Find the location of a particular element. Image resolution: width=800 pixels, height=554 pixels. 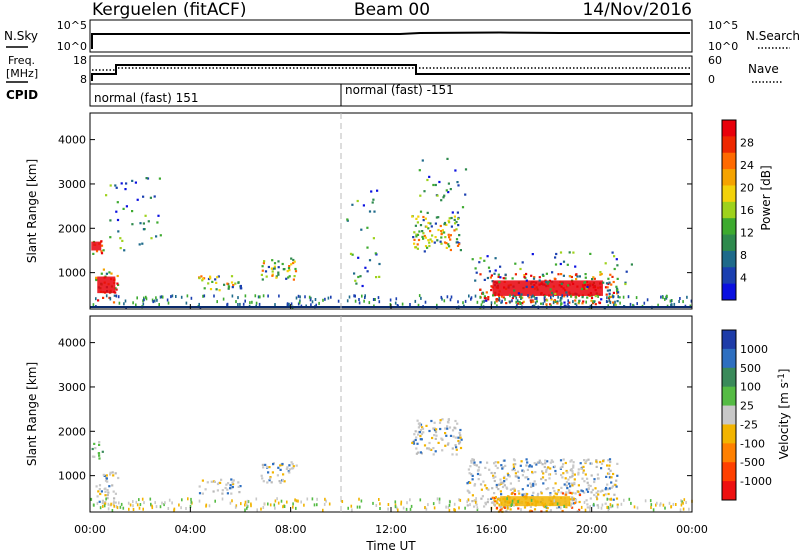

y-tick-label: 4000 is located at coordinates (72, 140).